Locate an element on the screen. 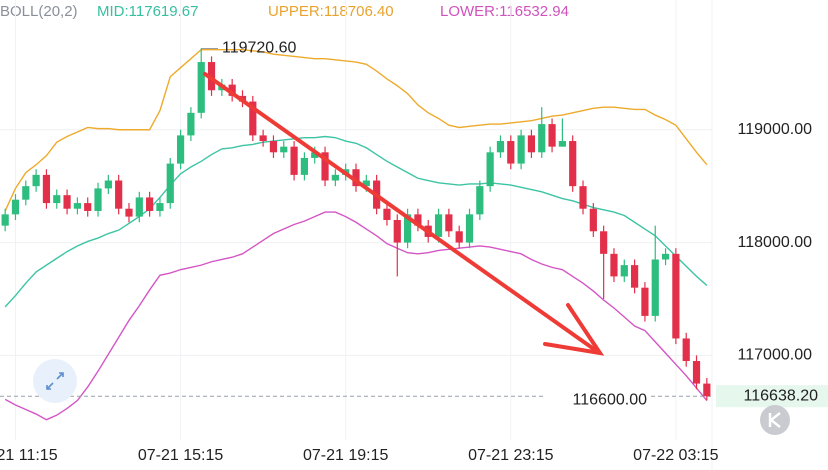 This screenshot has width=828, height=470. last-price-box is located at coordinates (772, 396).